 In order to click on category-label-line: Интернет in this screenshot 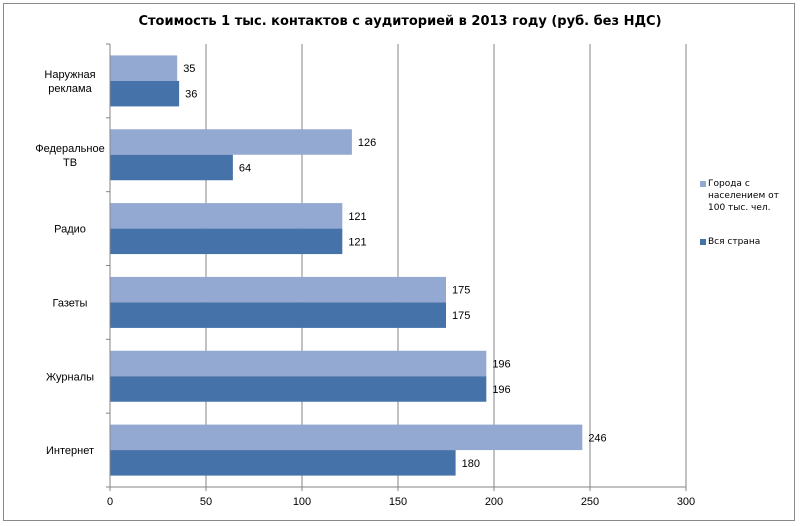, I will do `click(70, 451)`.